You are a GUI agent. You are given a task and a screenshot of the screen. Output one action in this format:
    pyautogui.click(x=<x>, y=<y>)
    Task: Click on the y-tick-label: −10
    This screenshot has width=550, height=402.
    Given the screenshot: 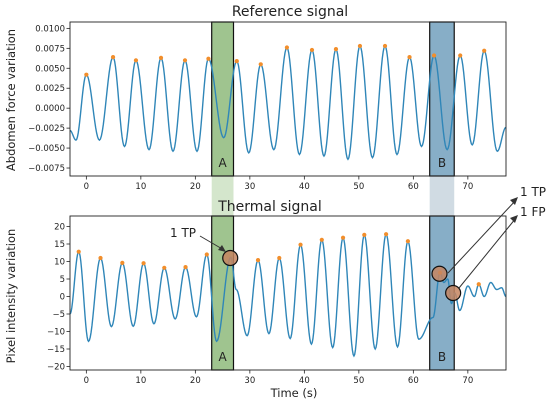 What is the action you would take?
    pyautogui.click(x=56, y=333)
    